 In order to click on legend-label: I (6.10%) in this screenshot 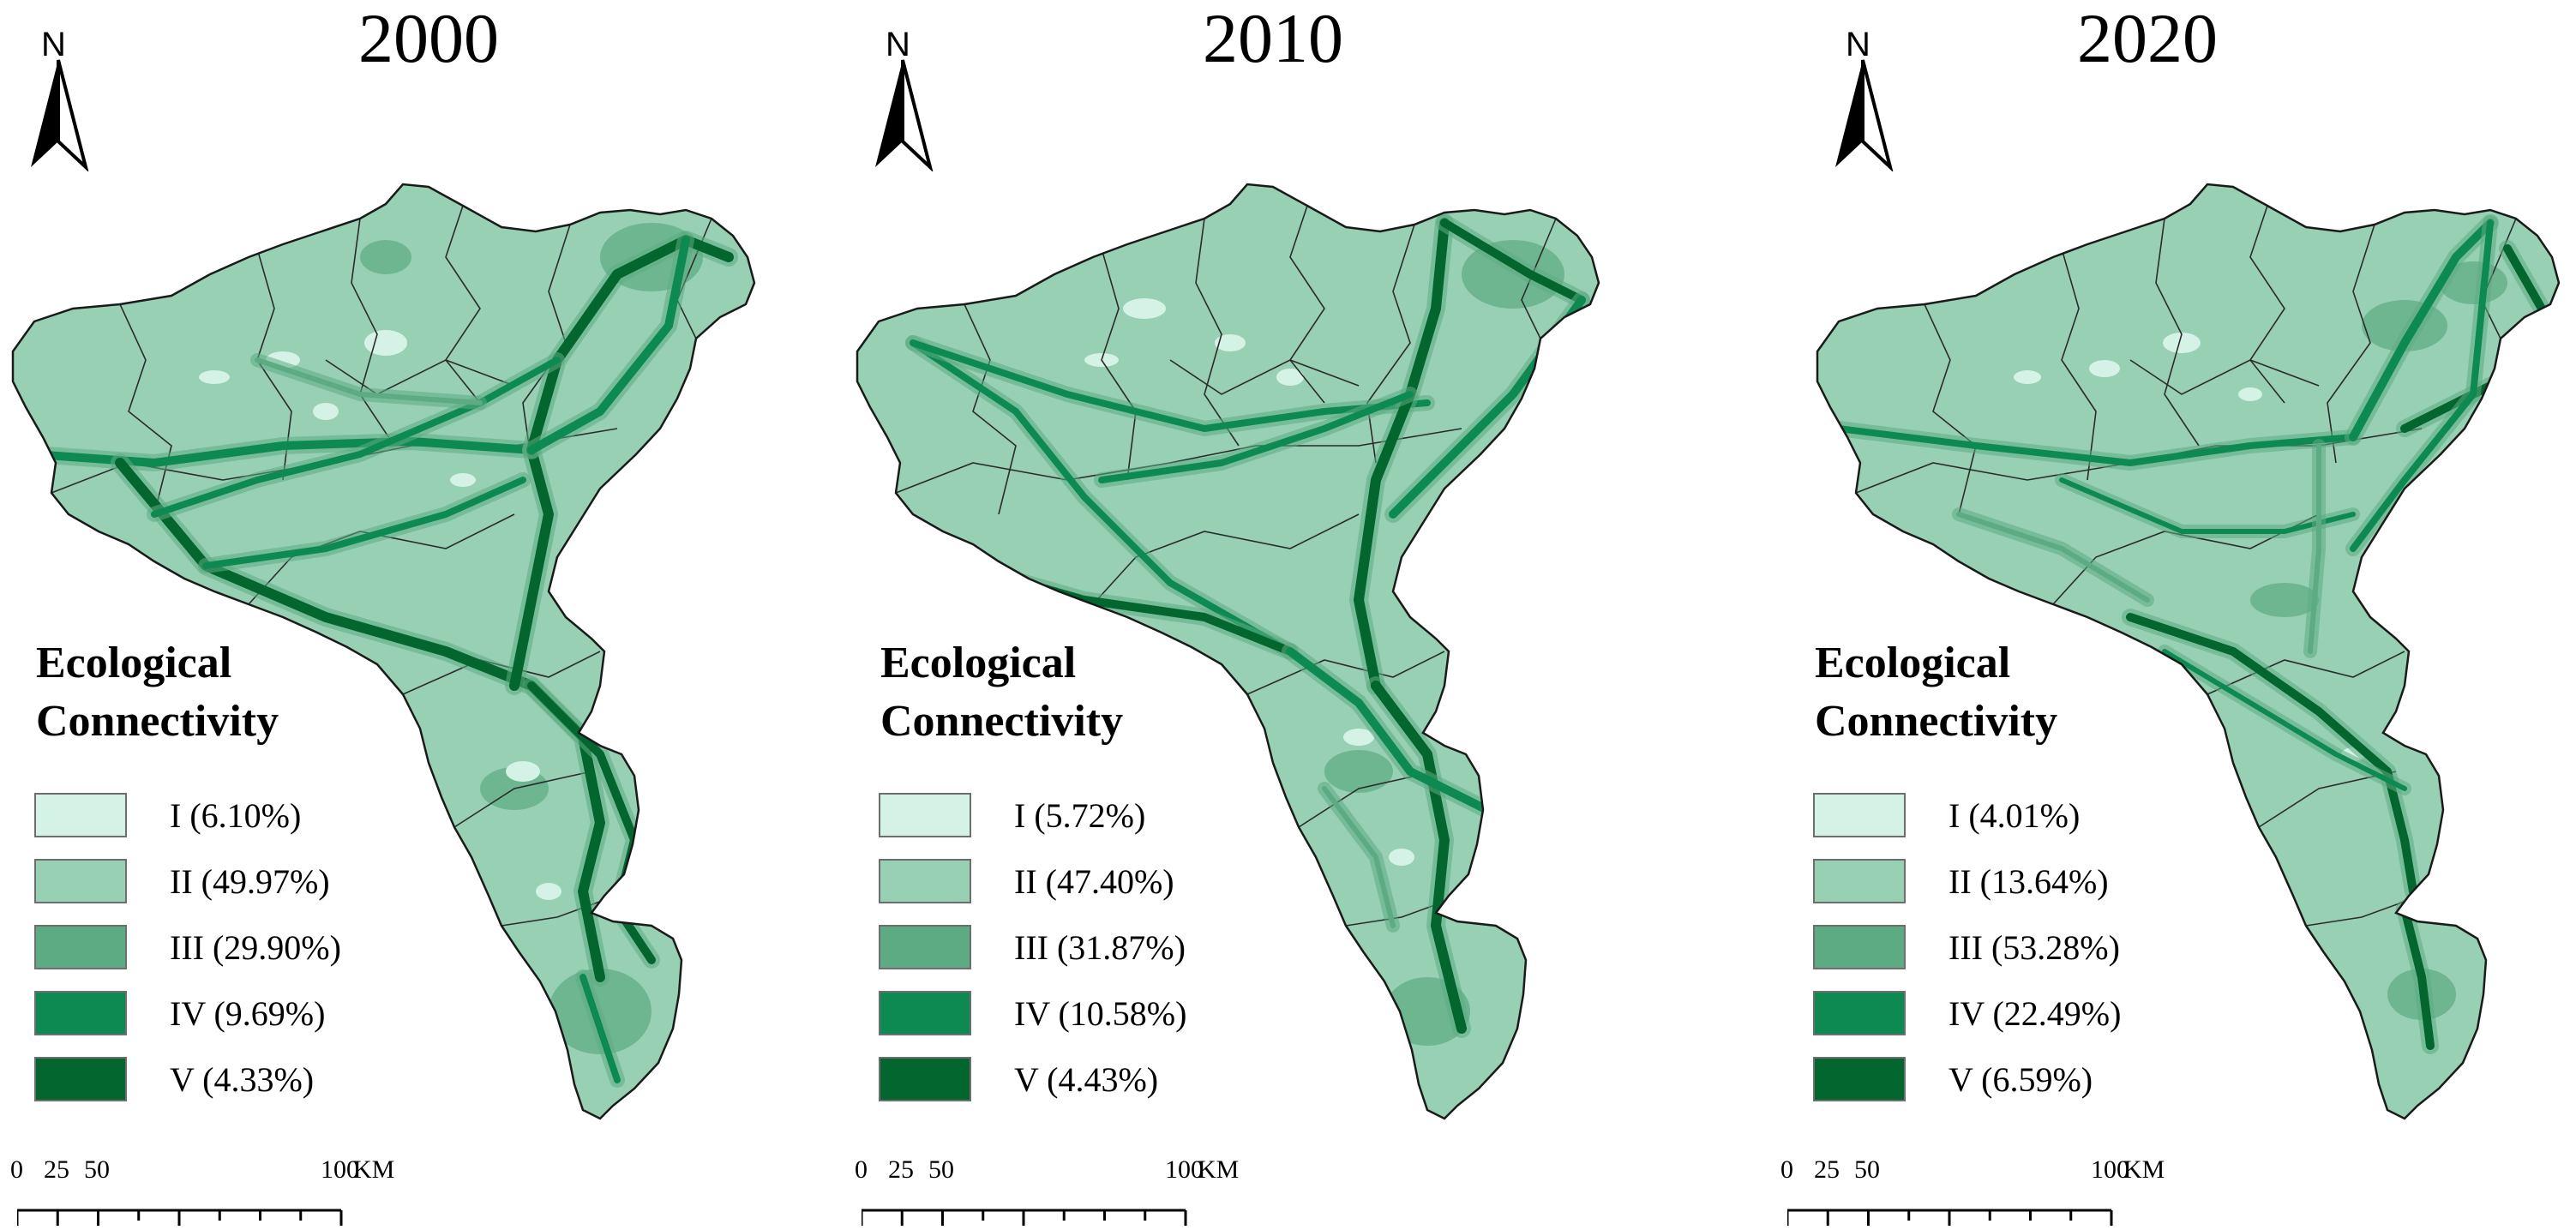, I will do `click(236, 815)`.